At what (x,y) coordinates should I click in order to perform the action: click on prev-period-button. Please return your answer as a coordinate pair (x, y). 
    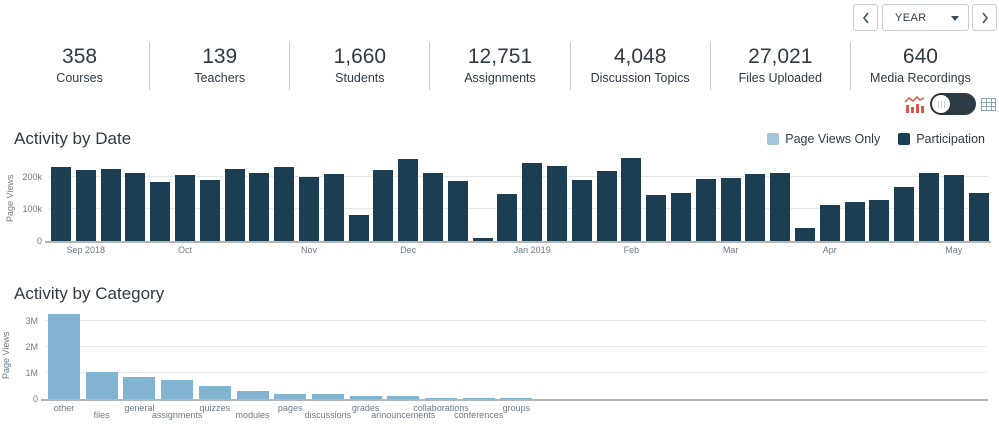
    Looking at the image, I should click on (865, 17).